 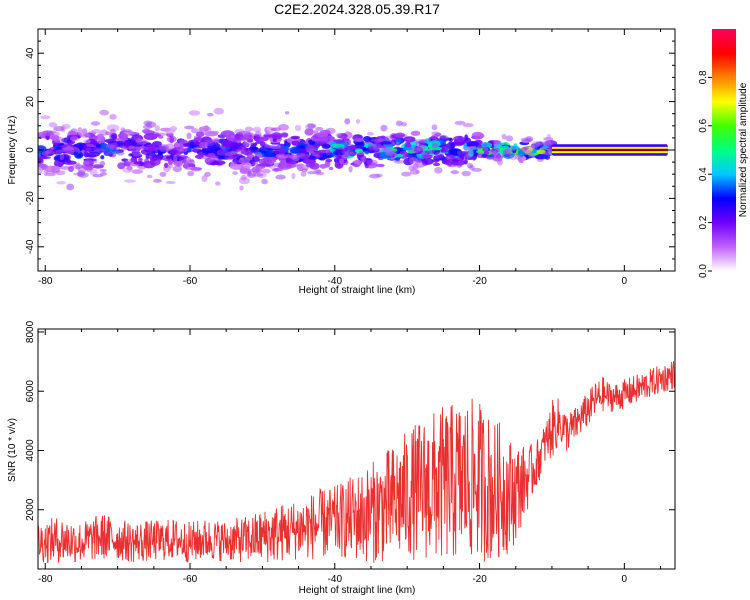 I want to click on y-tick-label: 40, so click(x=30, y=53).